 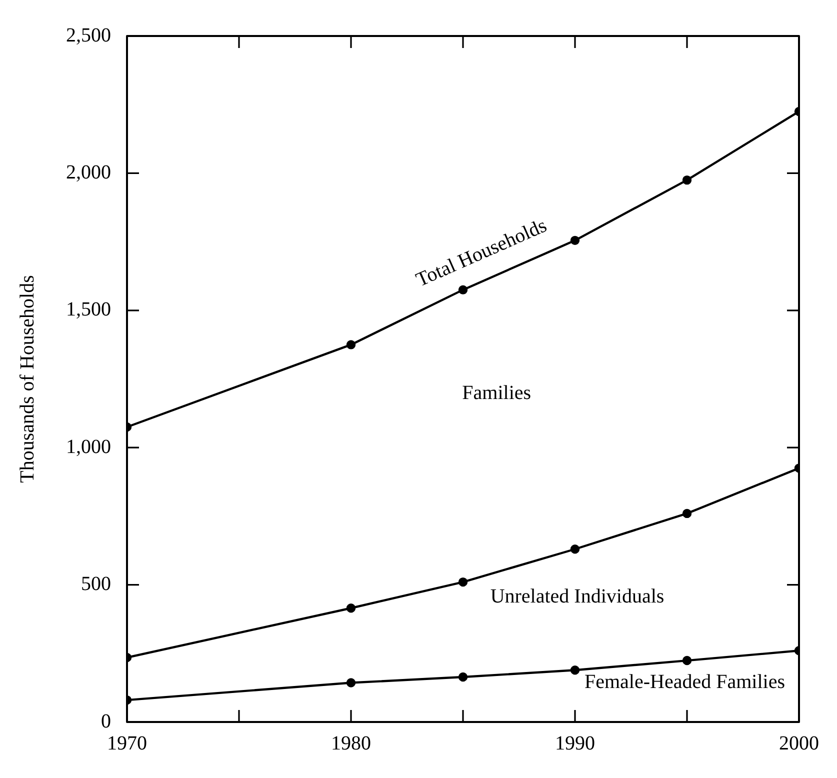 I want to click on y-tick-label: 1,000, so click(x=88, y=447).